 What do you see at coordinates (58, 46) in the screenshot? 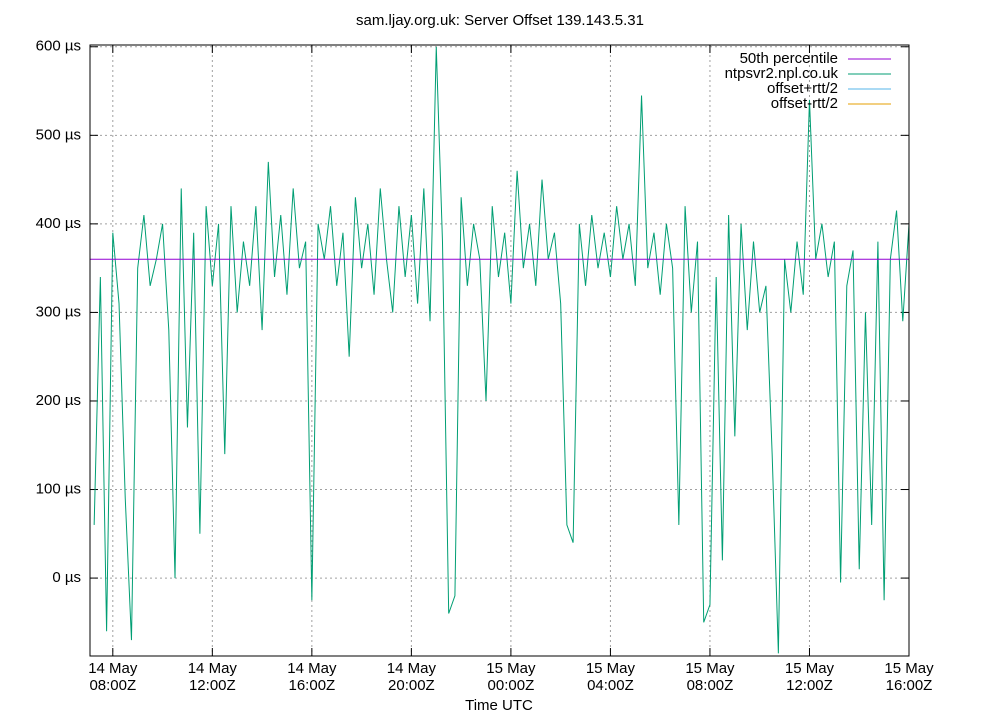
I see `y-tick-label: 600 µs` at bounding box center [58, 46].